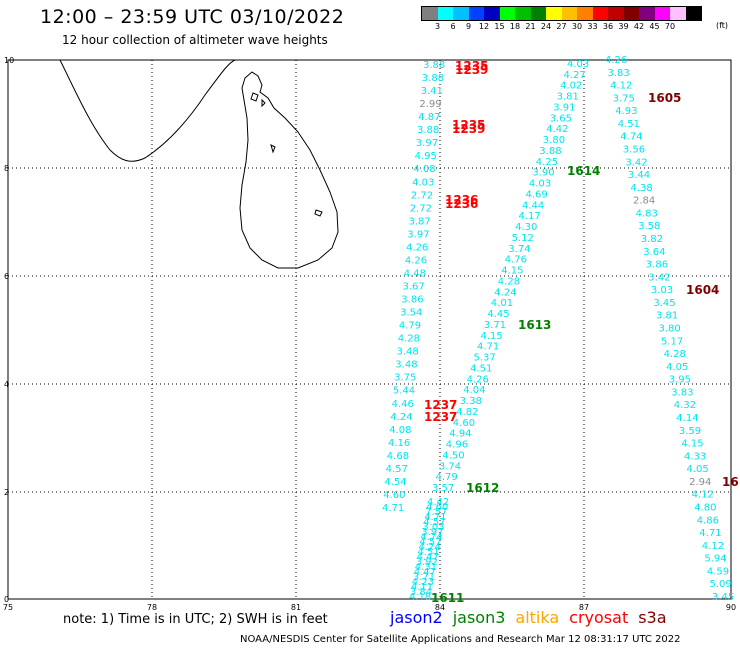  Describe the element at coordinates (639, 26) in the screenshot. I see `color-scale-tick: 42` at that location.